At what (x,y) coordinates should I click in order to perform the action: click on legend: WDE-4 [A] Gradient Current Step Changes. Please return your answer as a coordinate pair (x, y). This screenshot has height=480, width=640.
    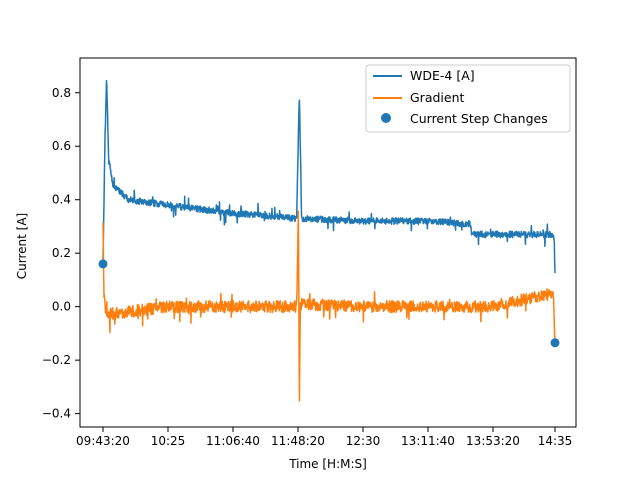
    Looking at the image, I should click on (468, 98).